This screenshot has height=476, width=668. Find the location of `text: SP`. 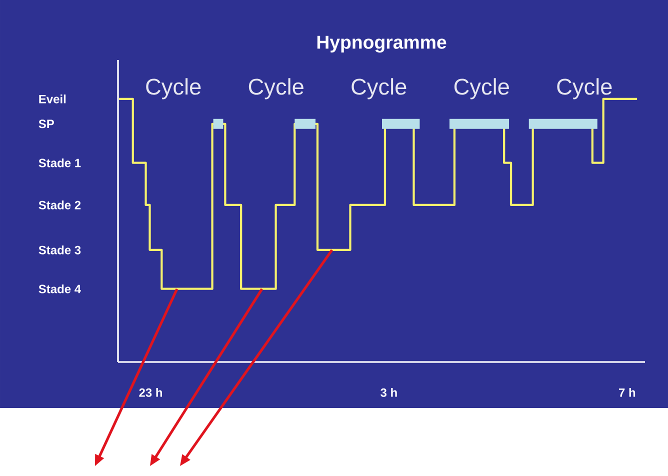

text: SP is located at coordinates (46, 124).